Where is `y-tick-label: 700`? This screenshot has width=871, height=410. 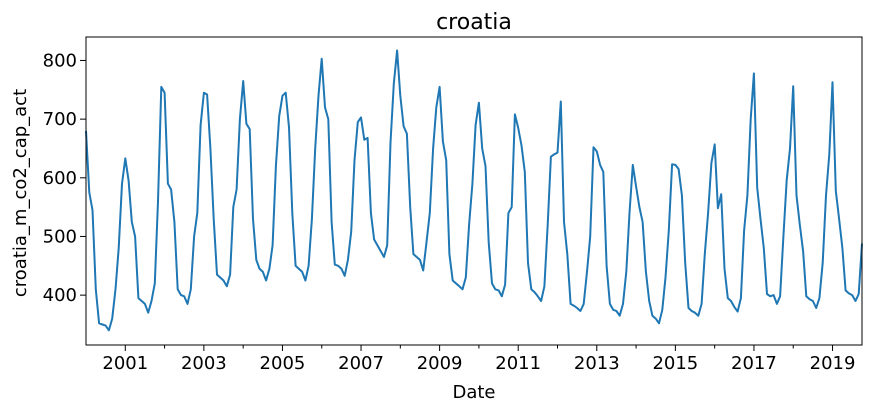 y-tick-label: 700 is located at coordinates (60, 119).